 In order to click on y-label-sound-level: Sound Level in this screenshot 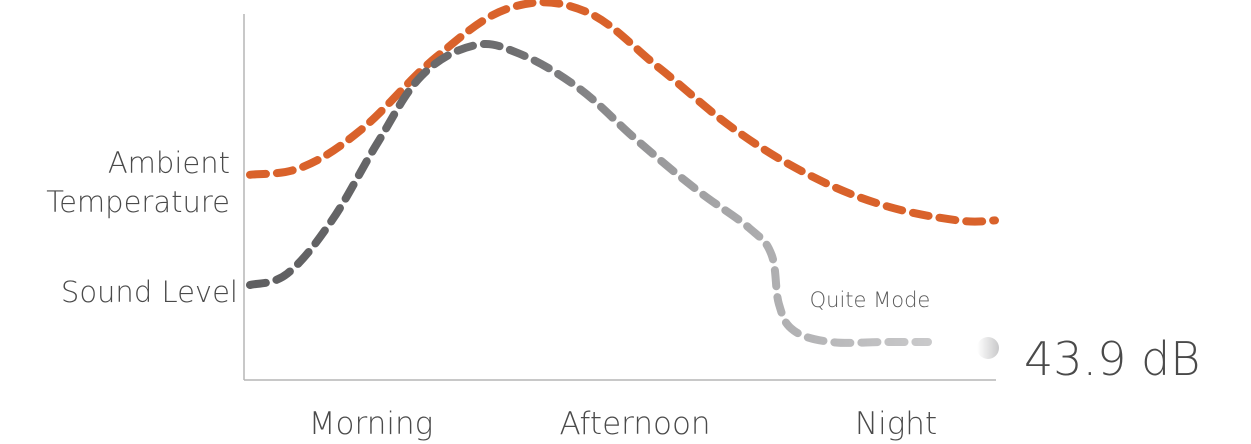, I will do `click(149, 292)`.